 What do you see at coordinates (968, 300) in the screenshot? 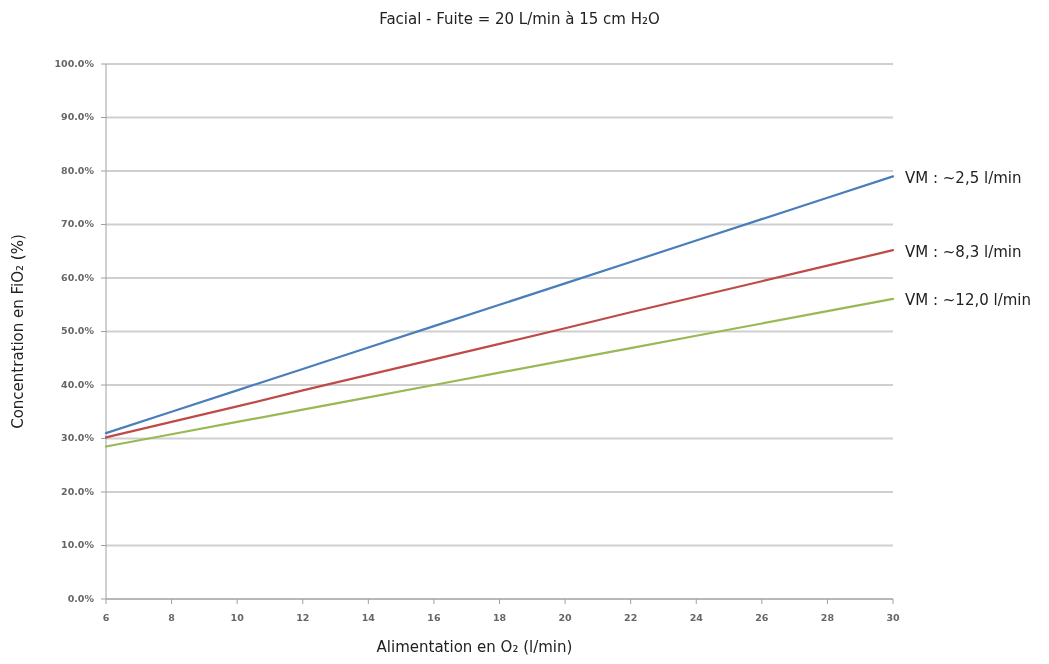
I see `series-label: VM : ~12,0 l/min` at bounding box center [968, 300].